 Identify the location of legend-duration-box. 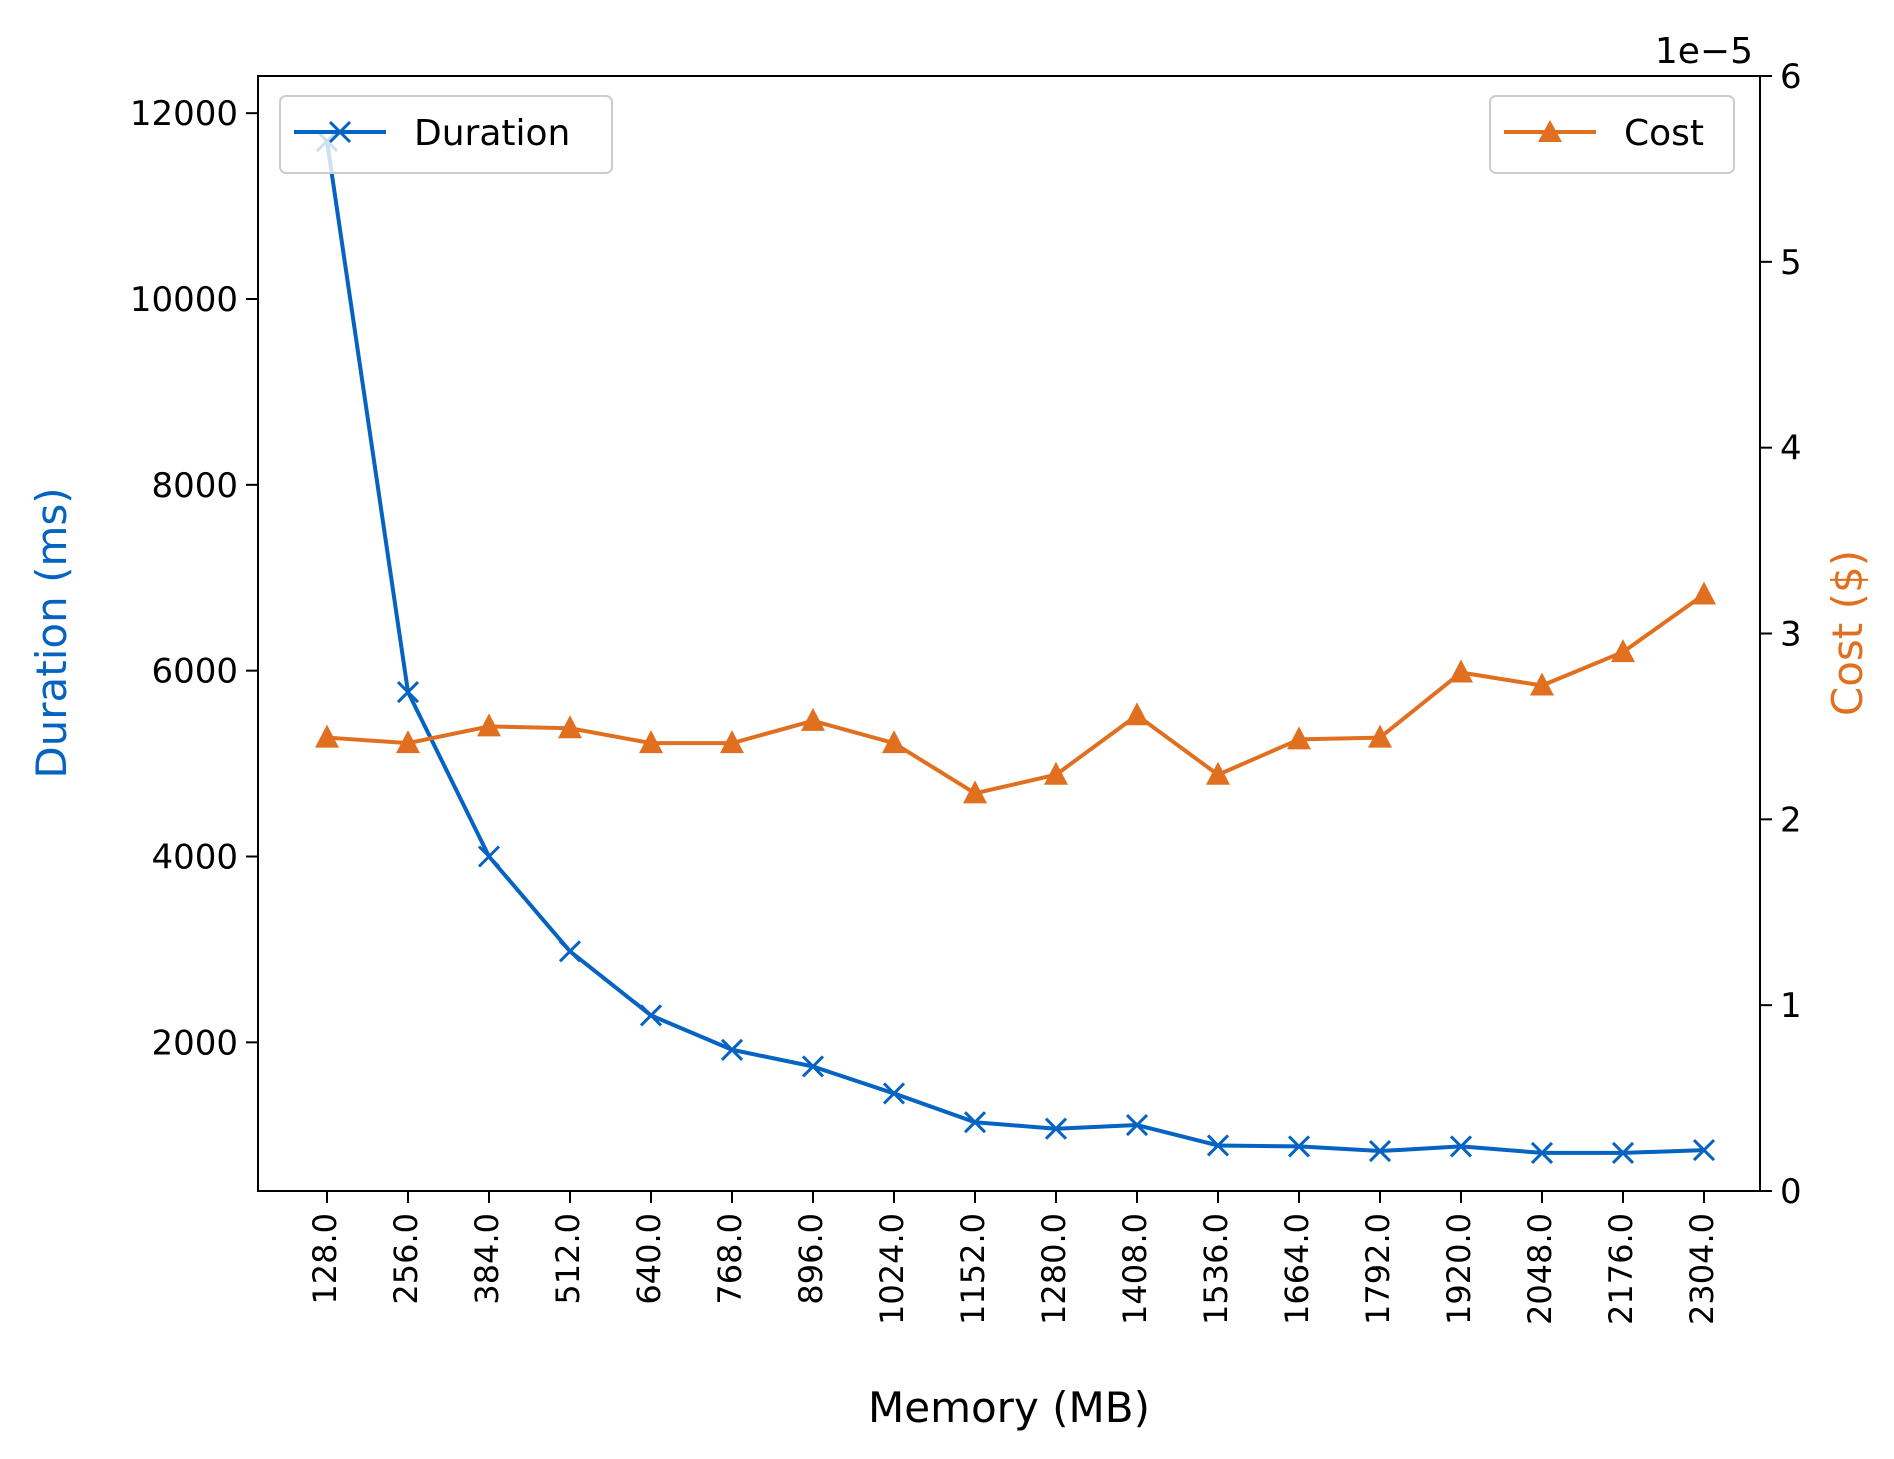
(446, 134).